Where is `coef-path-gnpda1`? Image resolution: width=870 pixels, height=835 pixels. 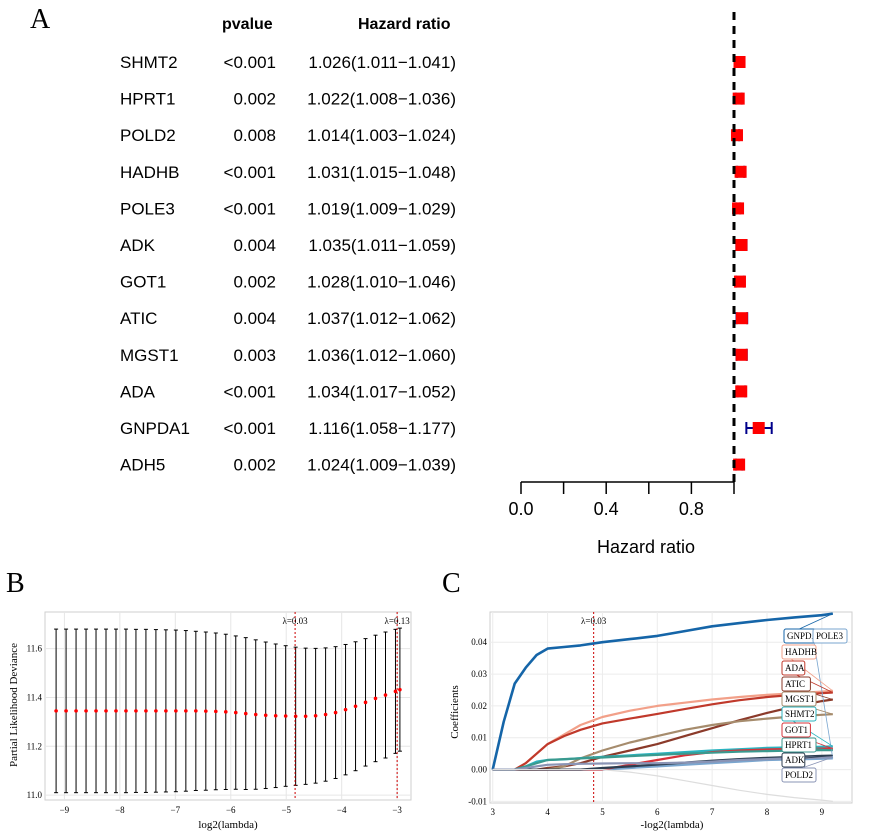
coef-path-gnpda1 is located at coordinates (662, 691).